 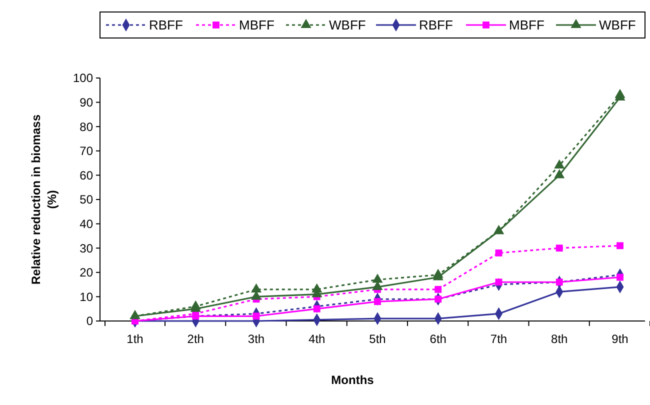 I want to click on x-tick-label: 1th, so click(x=135, y=339).